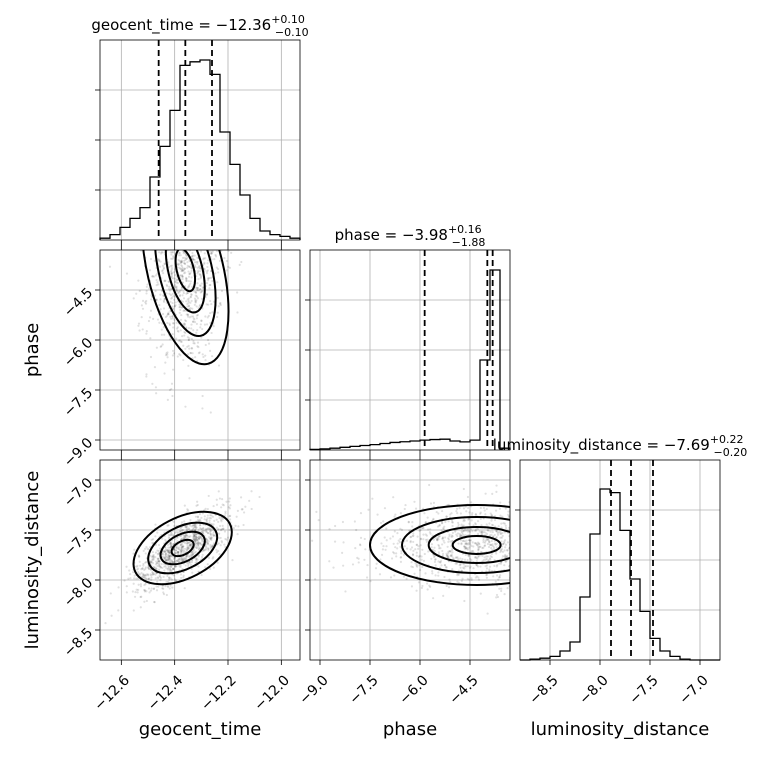 The height and width of the screenshot is (760, 760). I want to click on samples-phase-luminosity_distance, so click(450, 549).